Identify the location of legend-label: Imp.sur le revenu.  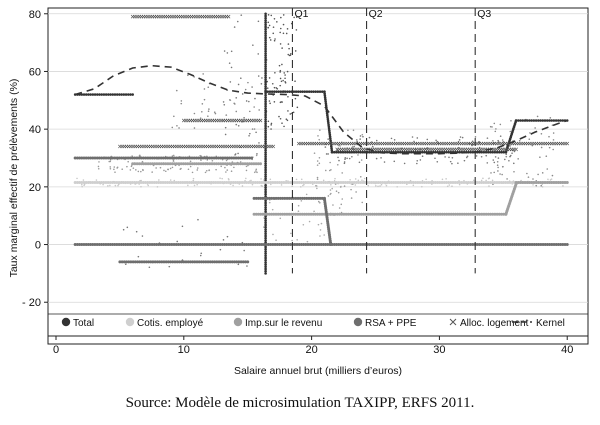
(283, 323).